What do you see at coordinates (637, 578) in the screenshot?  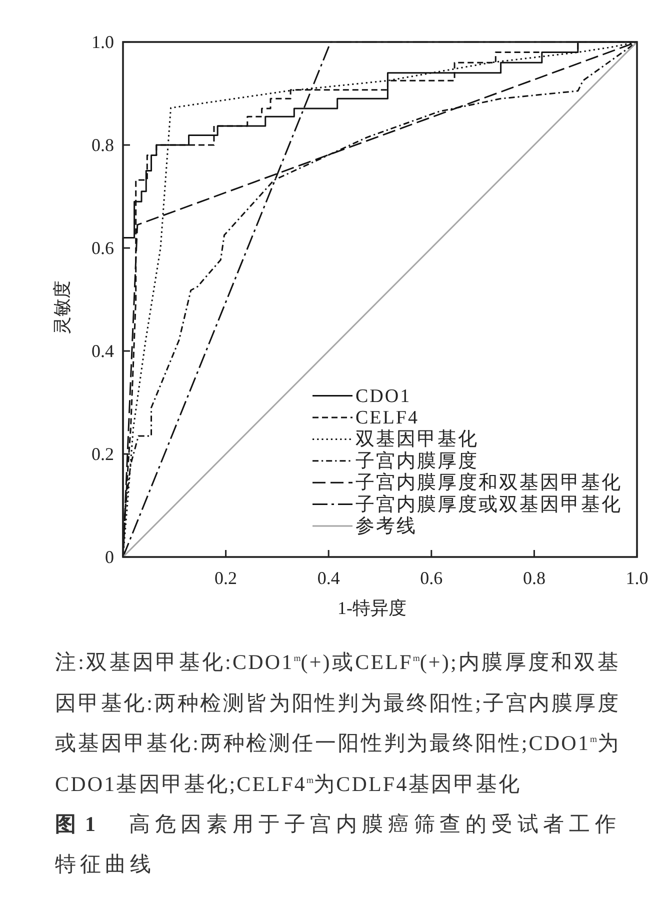 I see `x-tick-label: 1.0` at bounding box center [637, 578].